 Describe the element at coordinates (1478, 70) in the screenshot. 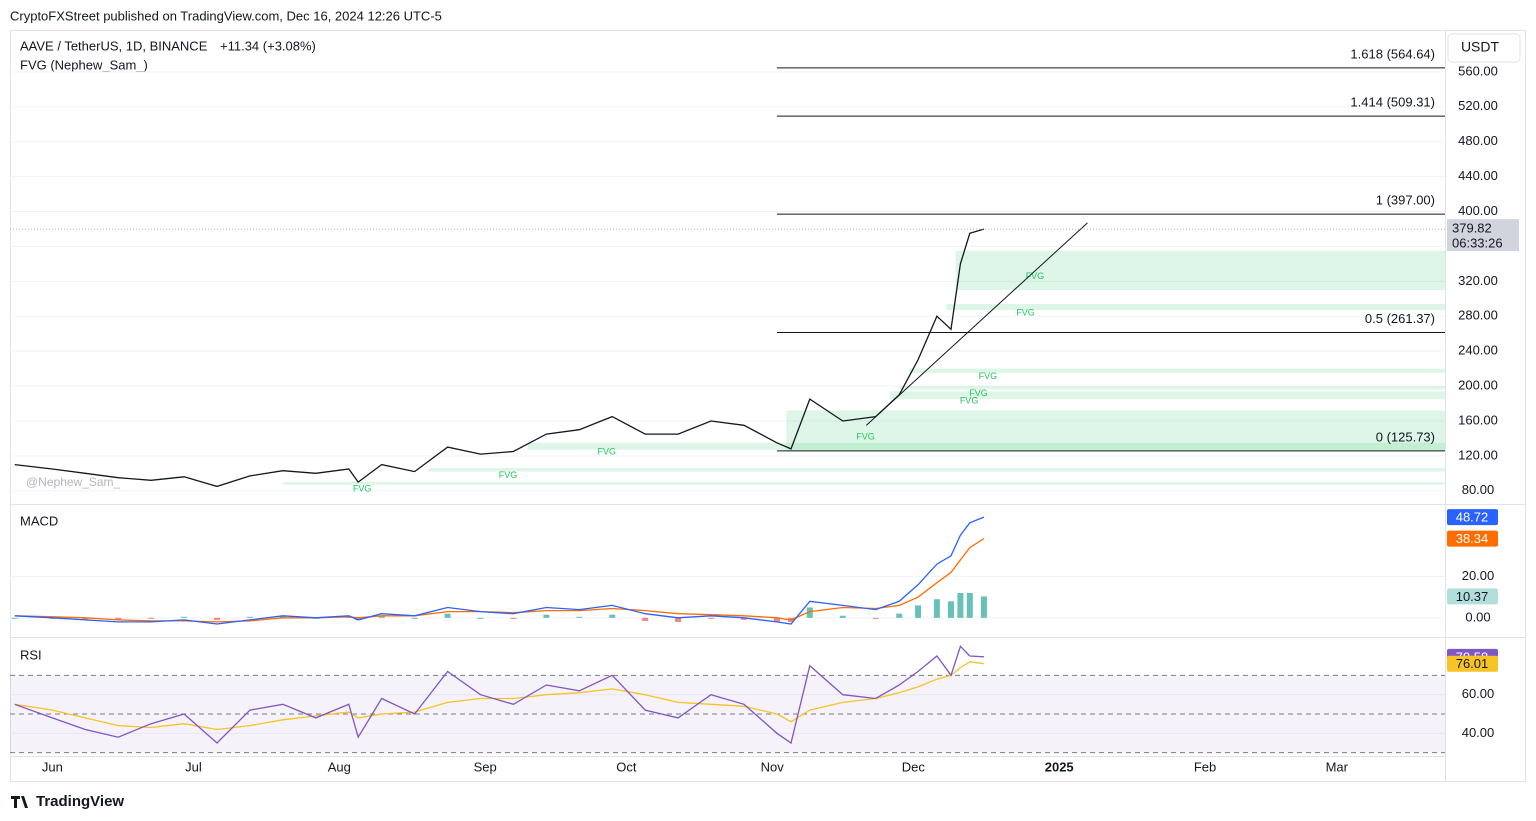

I see `y-tick-label: 560.00` at that location.